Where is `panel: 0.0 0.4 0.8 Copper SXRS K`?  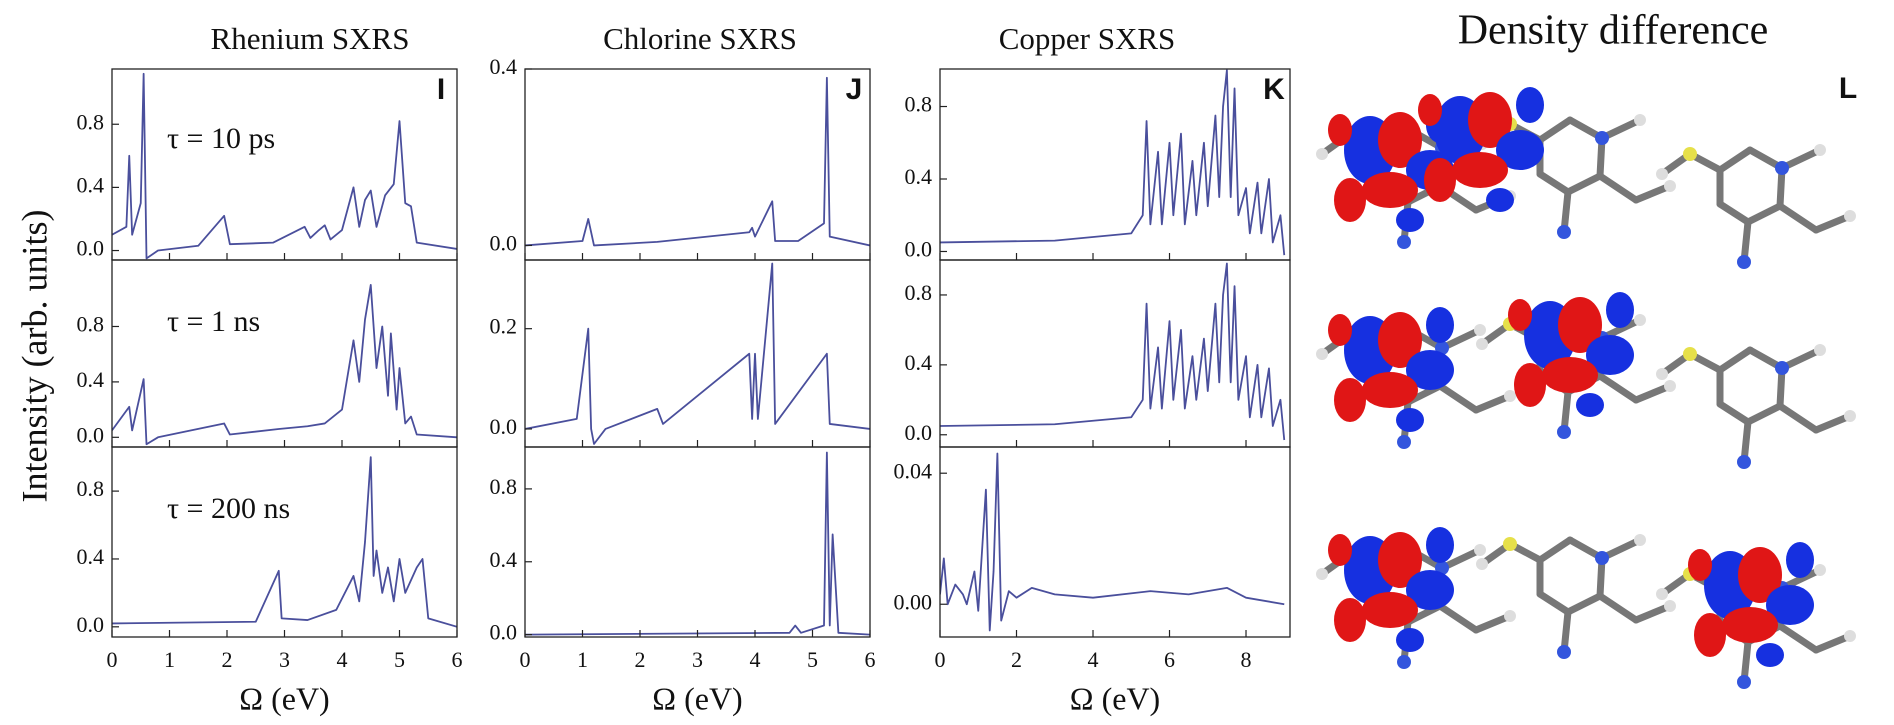 panel: 0.0 0.4 0.8 Copper SXRS K is located at coordinates (1098, 141).